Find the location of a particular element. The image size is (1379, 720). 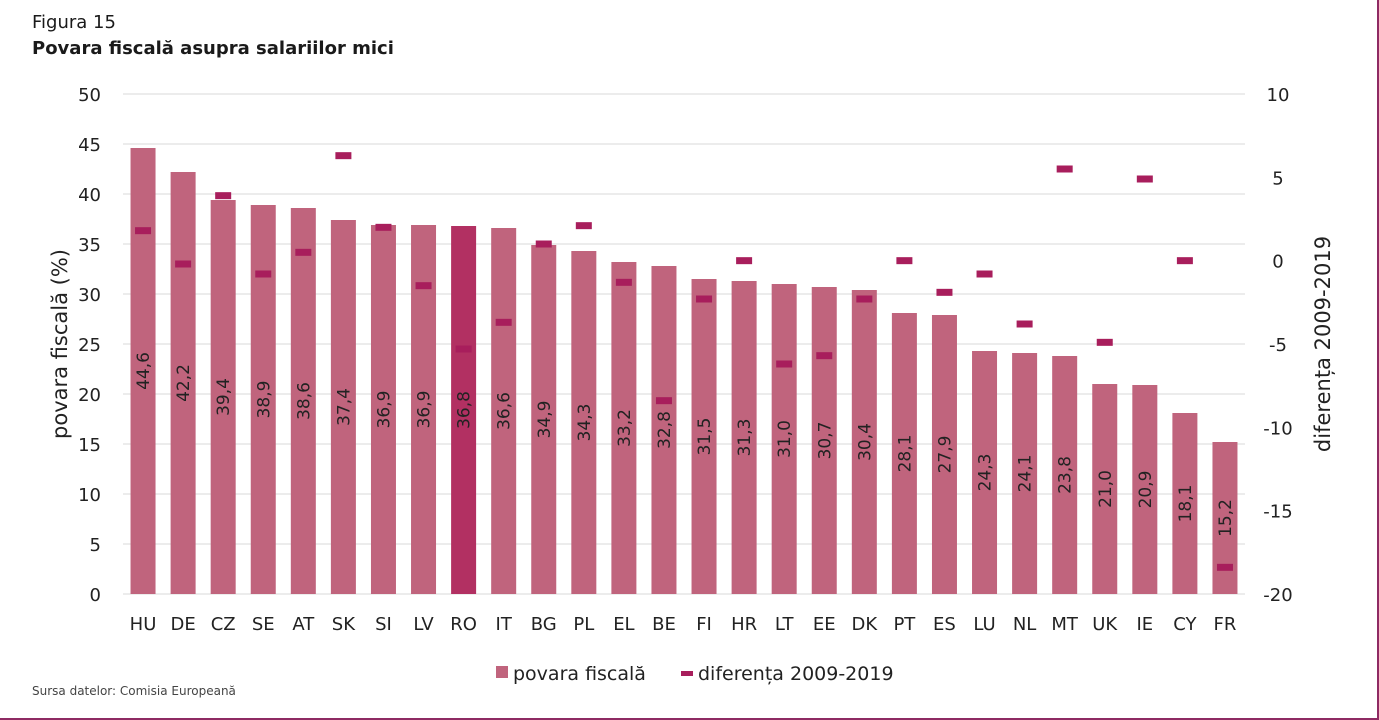

bar-value-label: 18,1 is located at coordinates (1186, 504).